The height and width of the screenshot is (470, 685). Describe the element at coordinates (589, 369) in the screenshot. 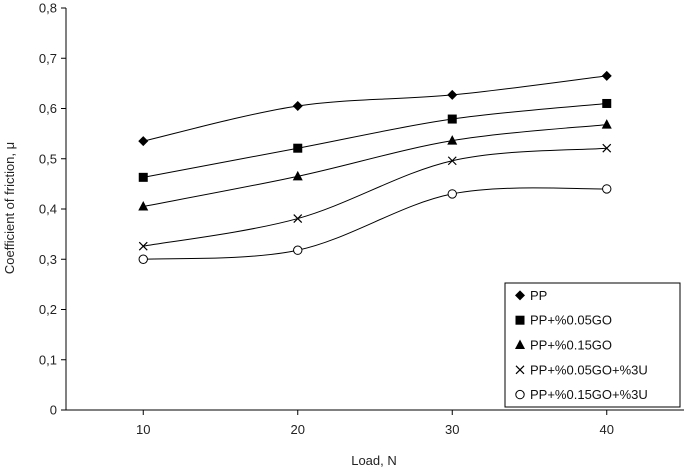

I see `legend-label: PP+%0.05GO+%3U` at that location.